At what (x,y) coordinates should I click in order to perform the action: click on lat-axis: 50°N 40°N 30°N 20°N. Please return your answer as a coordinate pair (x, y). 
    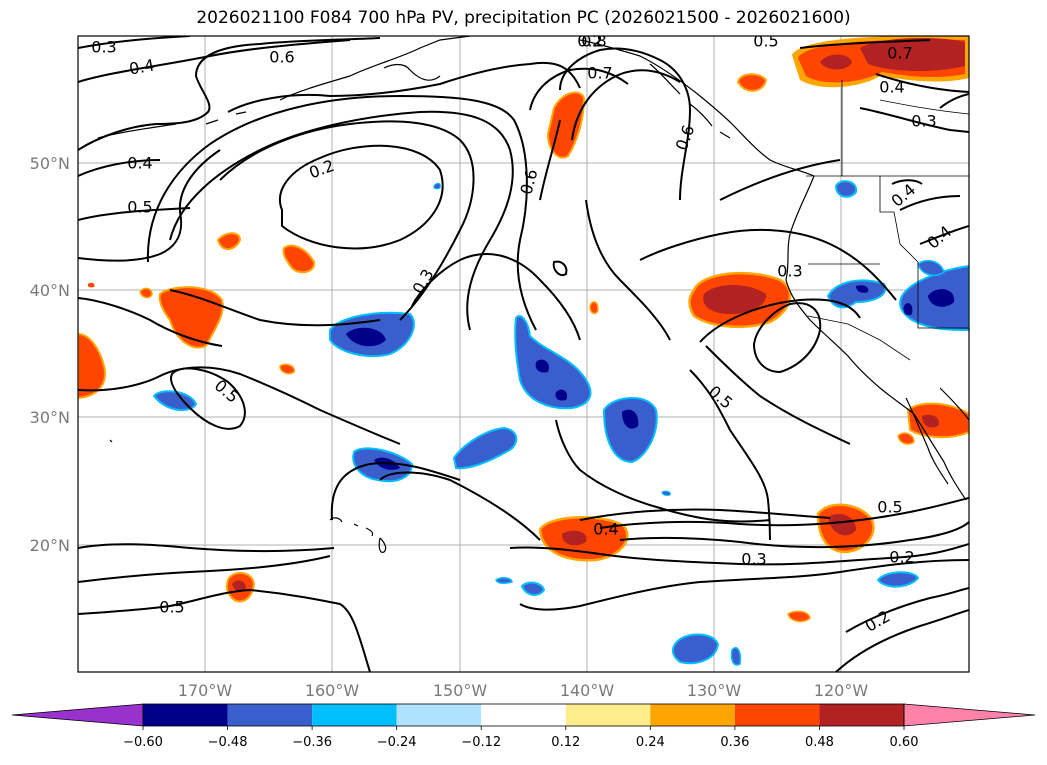
    Looking at the image, I should click on (50, 354).